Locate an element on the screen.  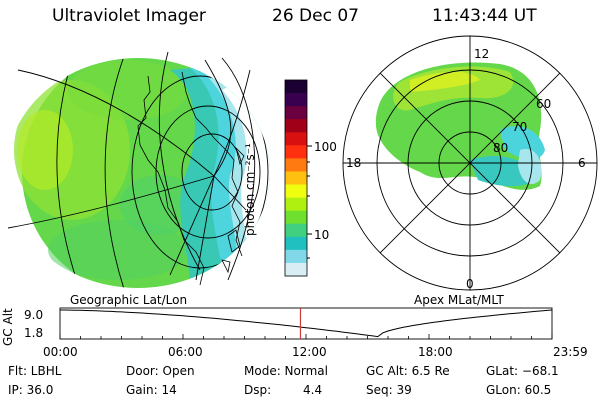
status-ip: IP: 36.0 is located at coordinates (31, 390).